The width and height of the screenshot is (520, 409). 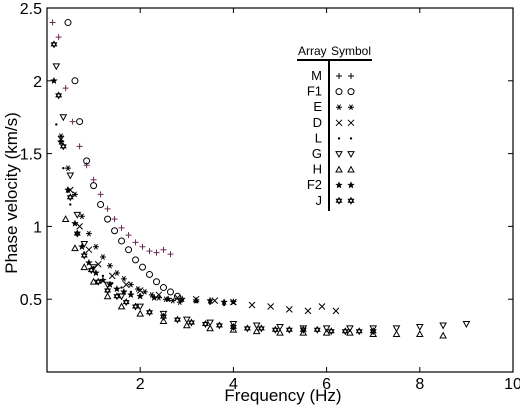 I want to click on legend-array-label: L, so click(x=318, y=137).